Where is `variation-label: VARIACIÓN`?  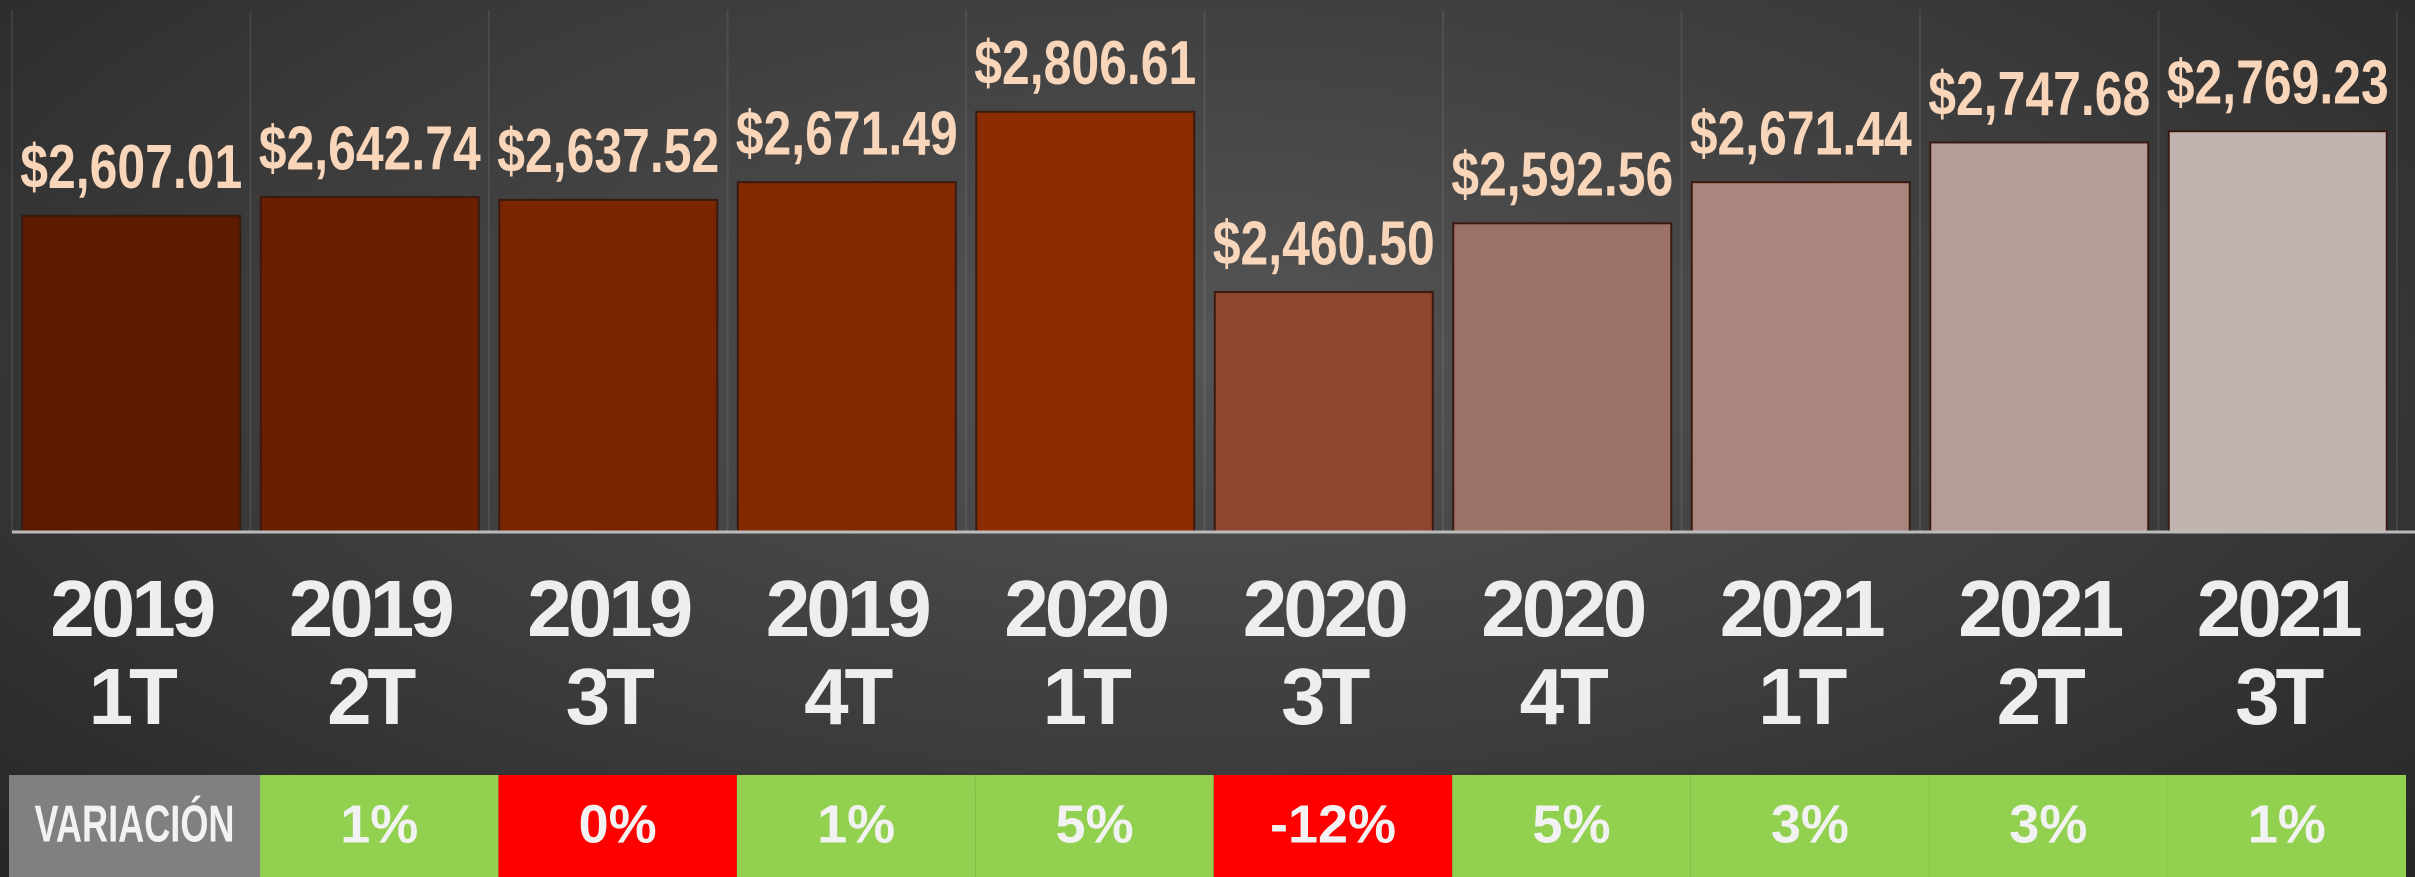 variation-label: VARIACIÓN is located at coordinates (135, 825).